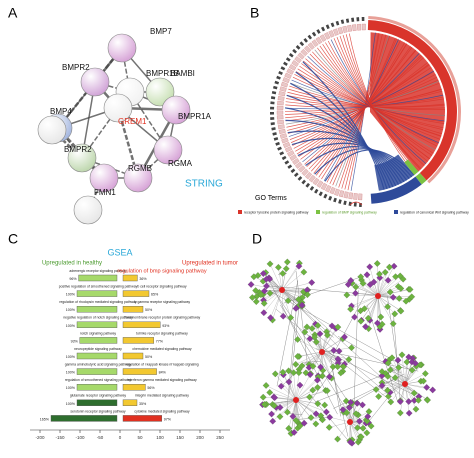 The image size is (474, 458). I want to click on node-label: BAMBI, so click(182, 73).